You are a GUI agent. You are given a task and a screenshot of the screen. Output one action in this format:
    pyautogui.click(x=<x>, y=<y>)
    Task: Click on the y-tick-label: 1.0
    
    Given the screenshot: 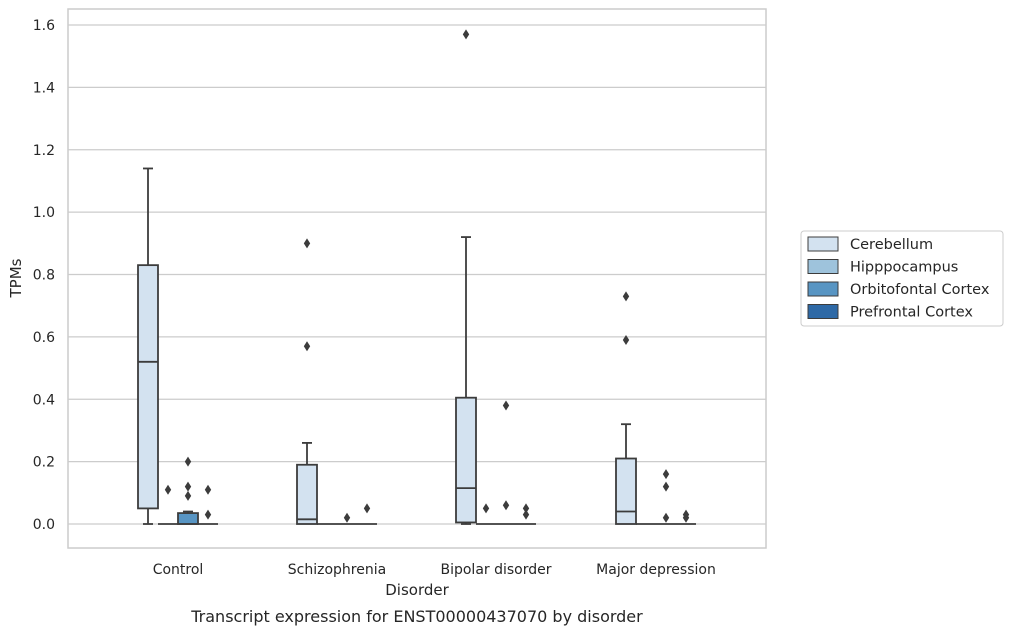 What is the action you would take?
    pyautogui.click(x=44, y=213)
    